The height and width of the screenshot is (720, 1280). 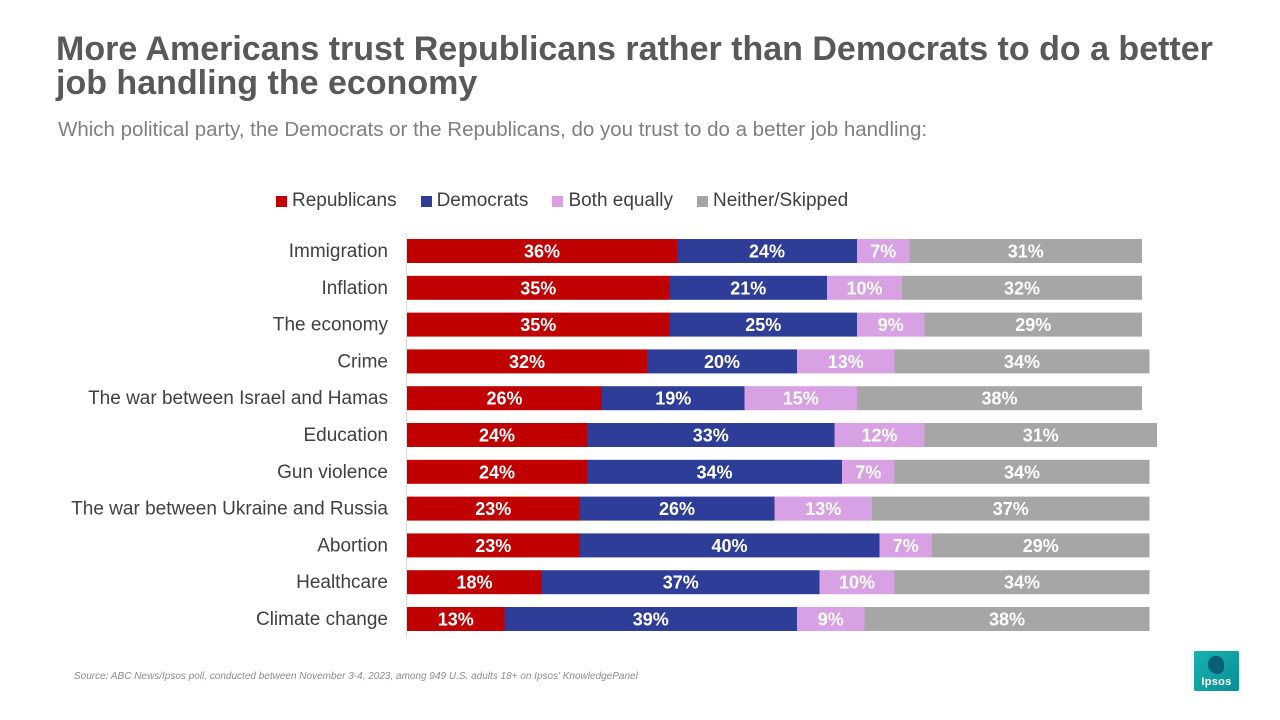 I want to click on bar-gun-violence-democrats, so click(x=714, y=471).